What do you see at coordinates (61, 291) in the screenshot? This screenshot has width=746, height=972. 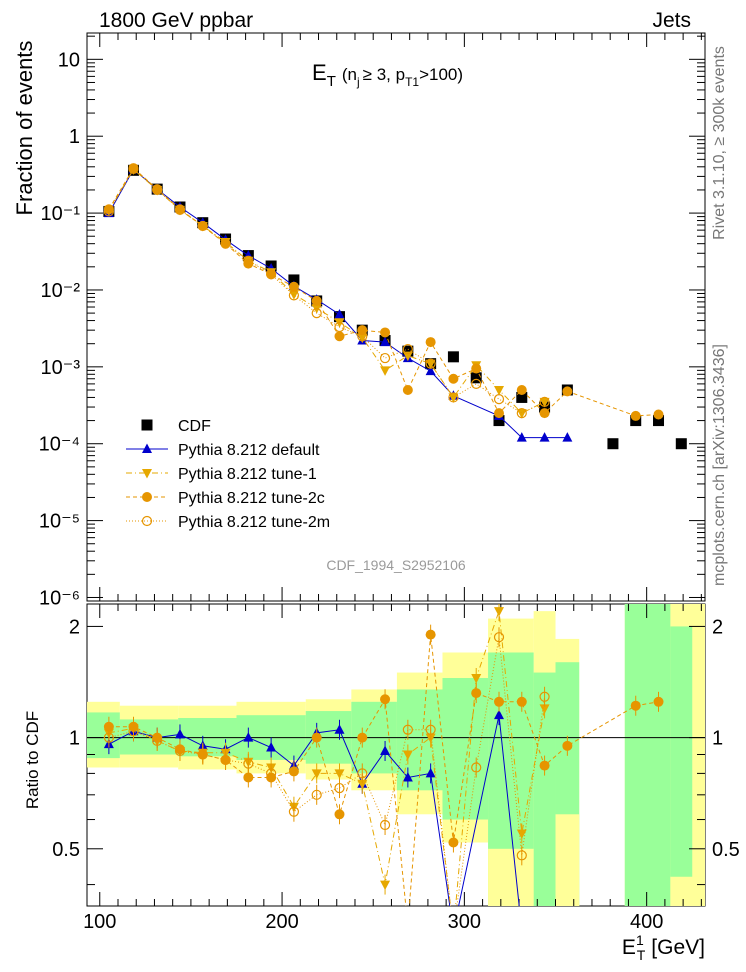 I see `top-y-tick-label: 10⁻²` at bounding box center [61, 291].